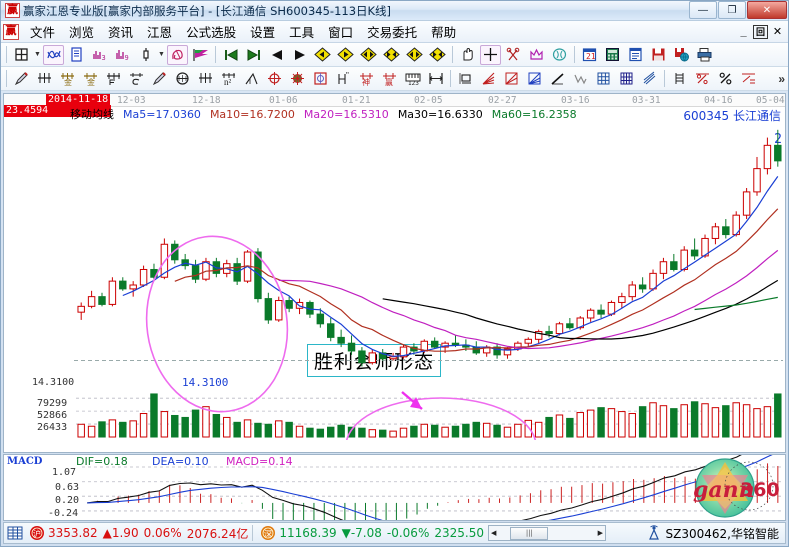 This screenshot has width=789, height=547. I want to click on gold-fork-icon: 金, so click(67, 79).